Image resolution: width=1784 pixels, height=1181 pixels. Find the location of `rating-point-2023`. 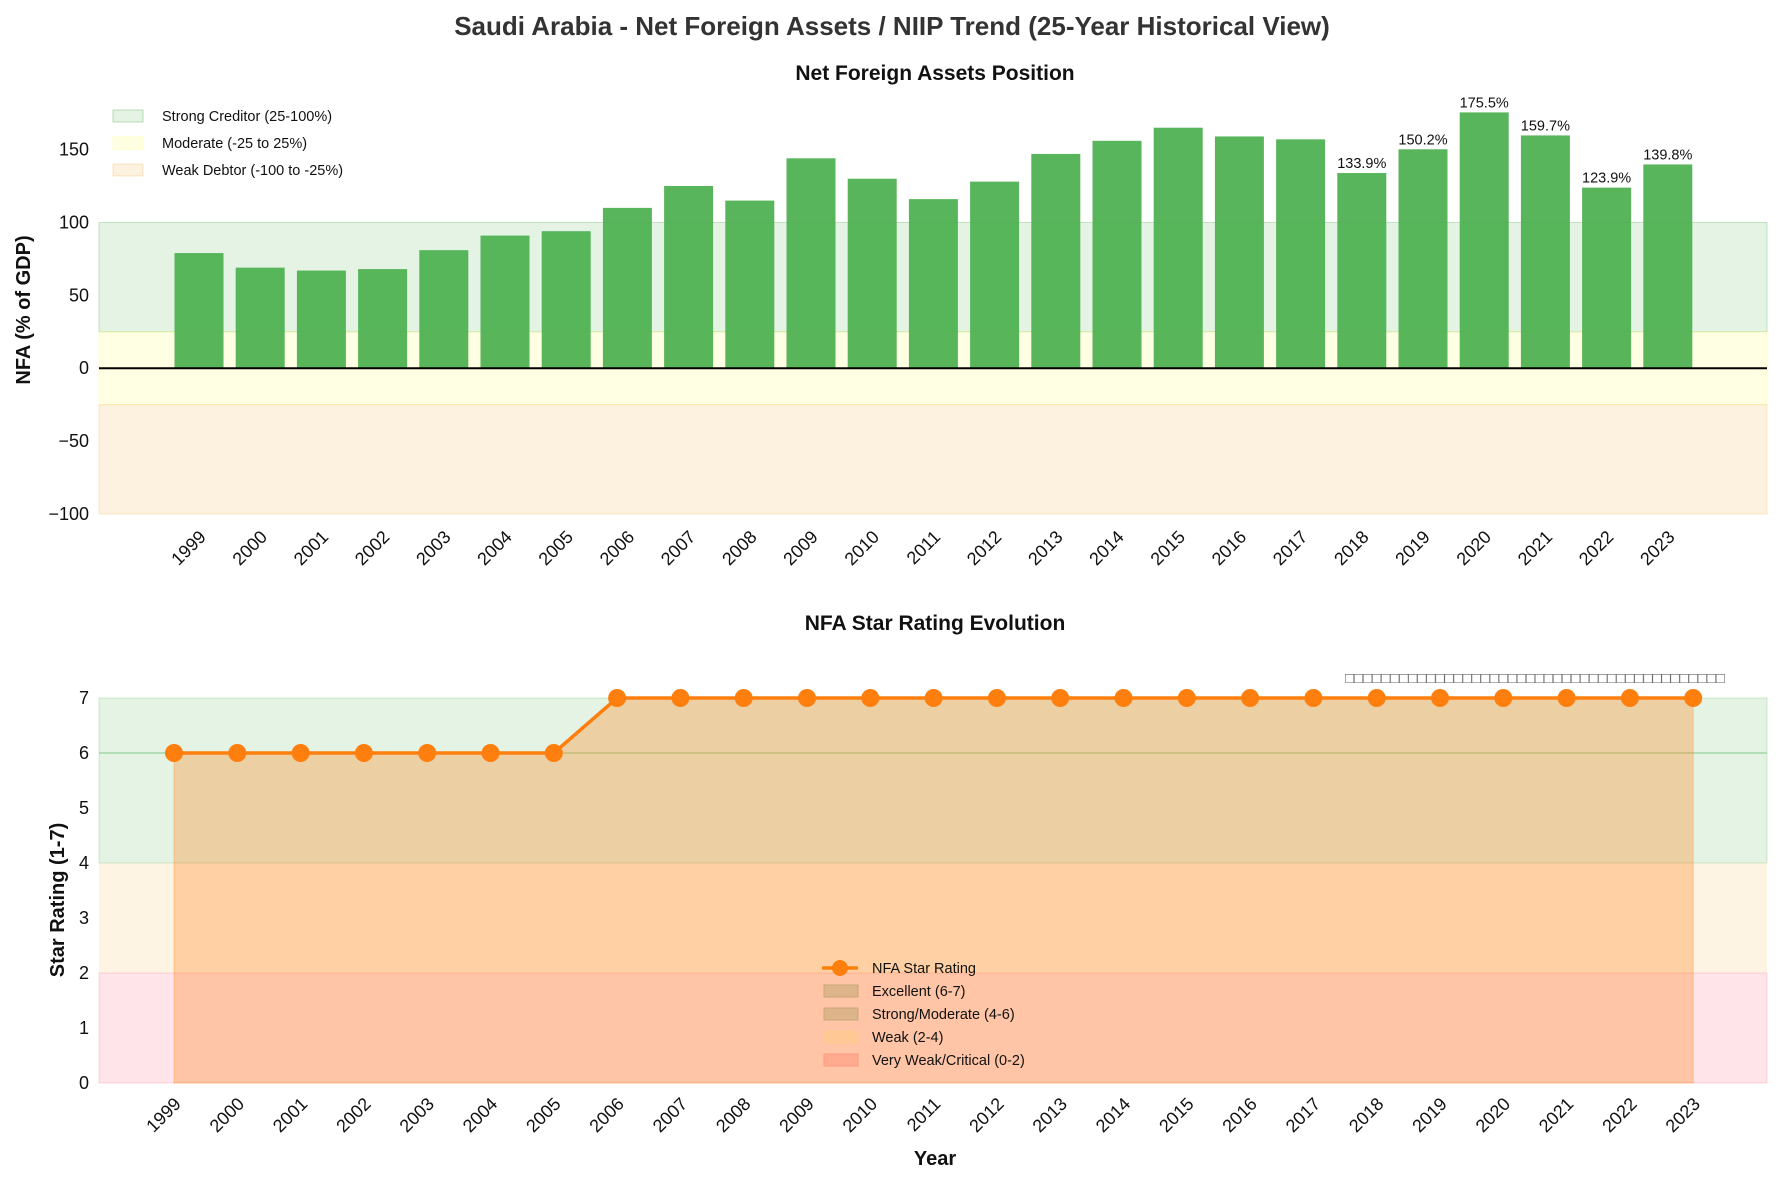

rating-point-2023 is located at coordinates (1693, 698).